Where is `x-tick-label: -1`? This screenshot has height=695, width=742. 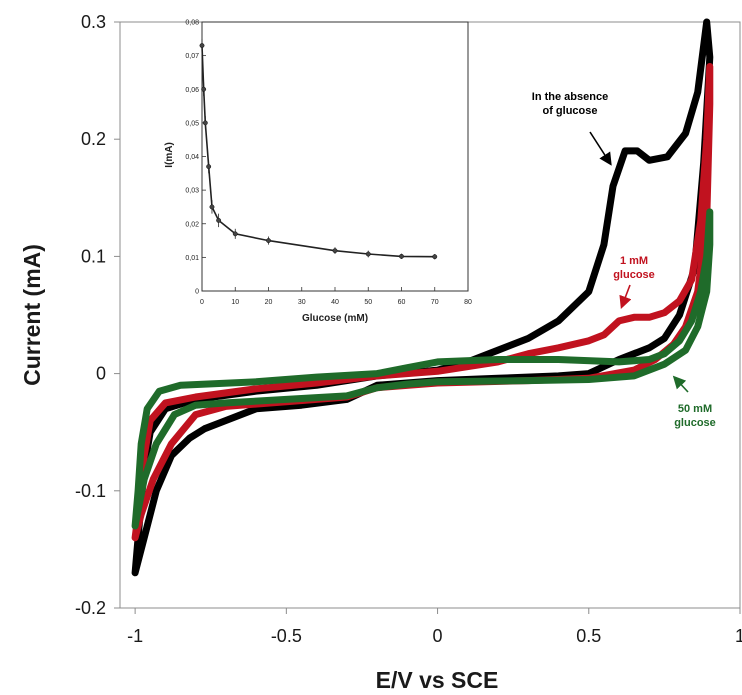
x-tick-label: -1 is located at coordinates (135, 636).